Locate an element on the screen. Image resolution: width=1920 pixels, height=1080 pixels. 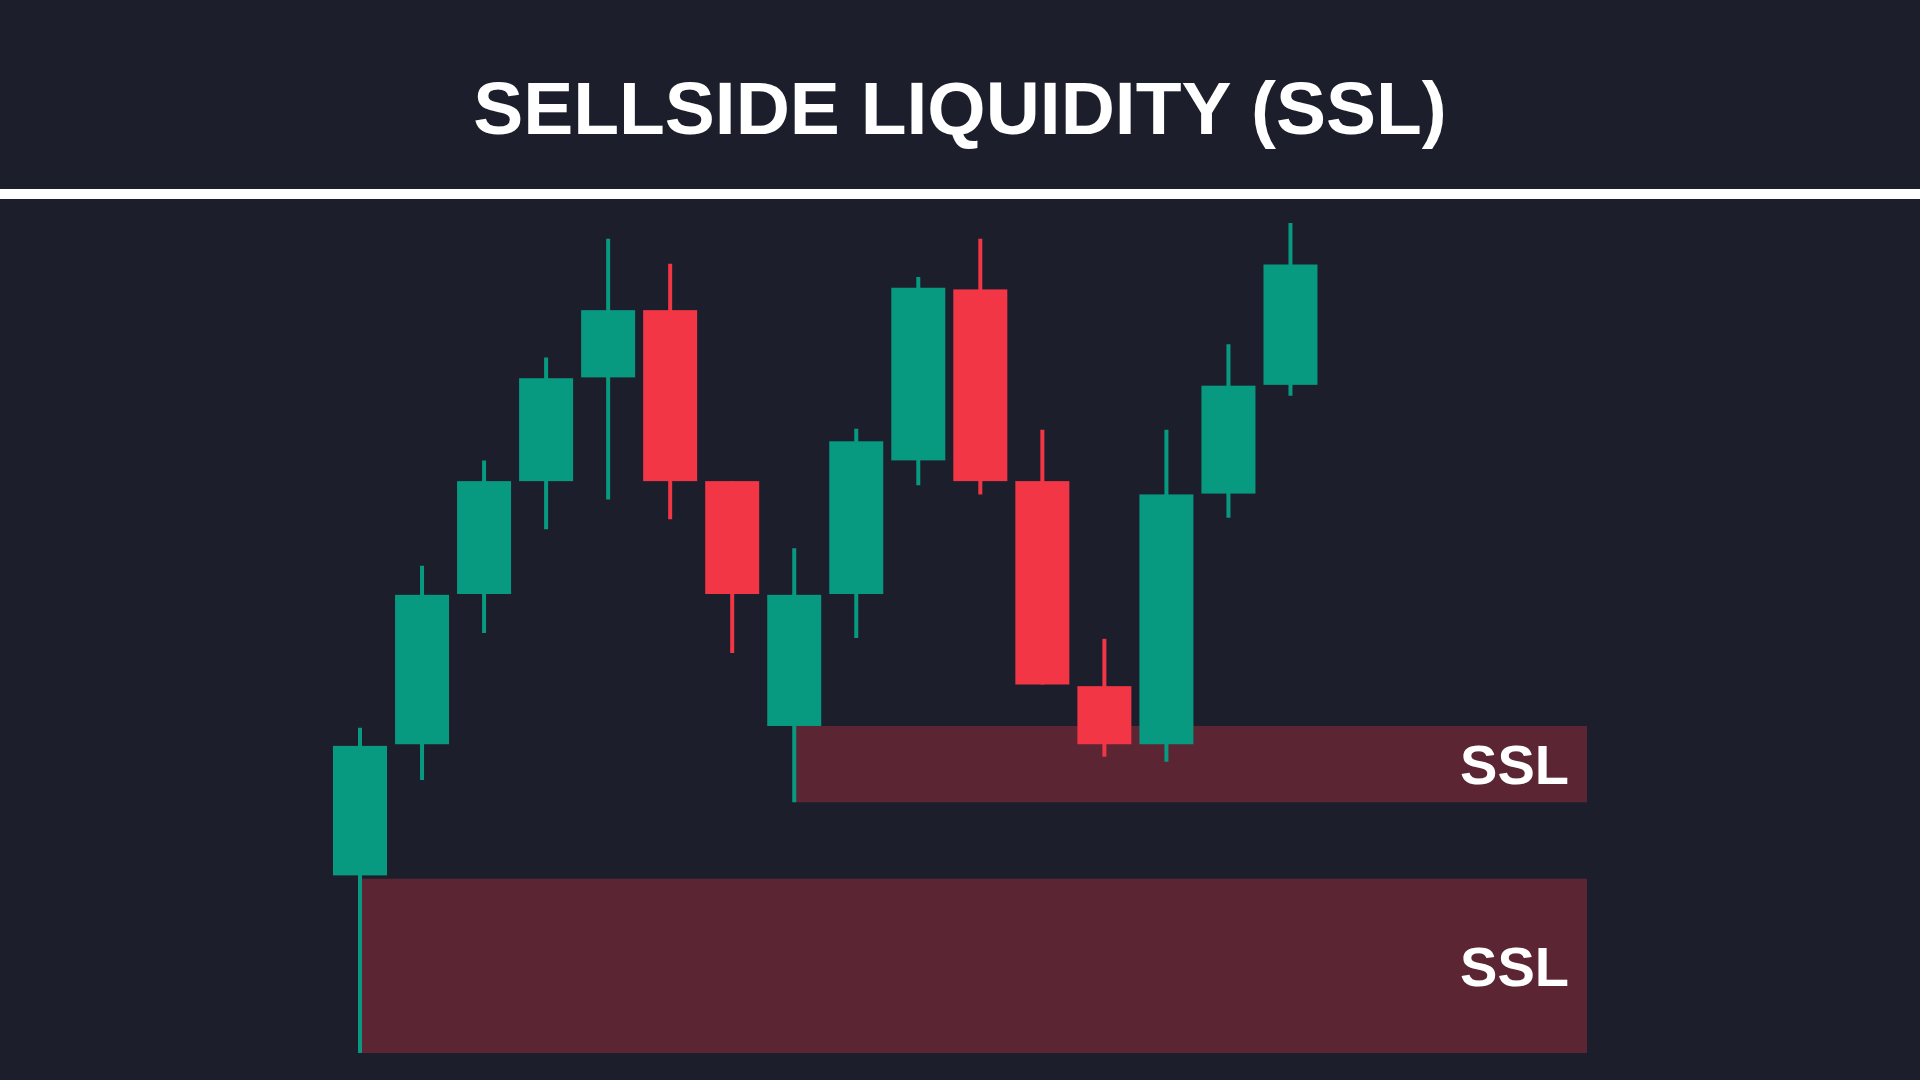
chart-title: SELLSIDE LIQUIDITY (SSL) is located at coordinates (960, 108).